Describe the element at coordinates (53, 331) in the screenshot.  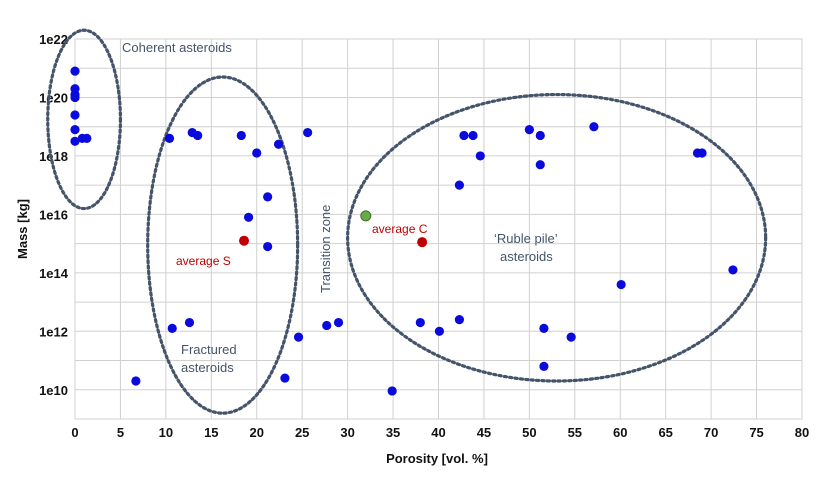
I see `y-tick-label: 1e12` at that location.